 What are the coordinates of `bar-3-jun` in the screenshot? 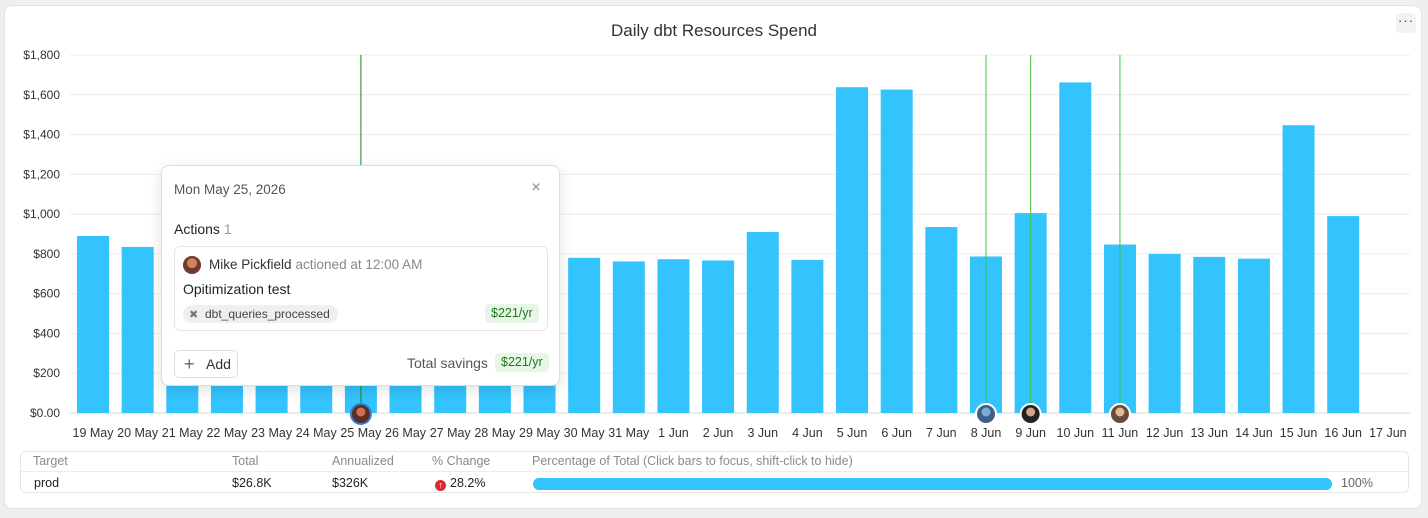 It's located at (762, 322).